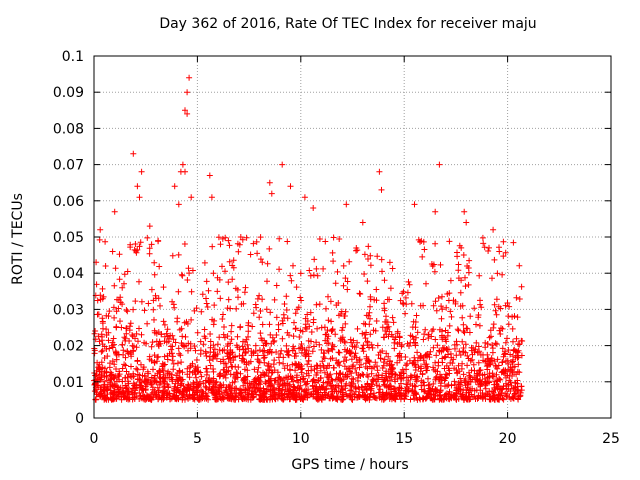 The height and width of the screenshot is (480, 640). What do you see at coordinates (73, 57) in the screenshot?
I see `y-tick-label: 0.1` at bounding box center [73, 57].